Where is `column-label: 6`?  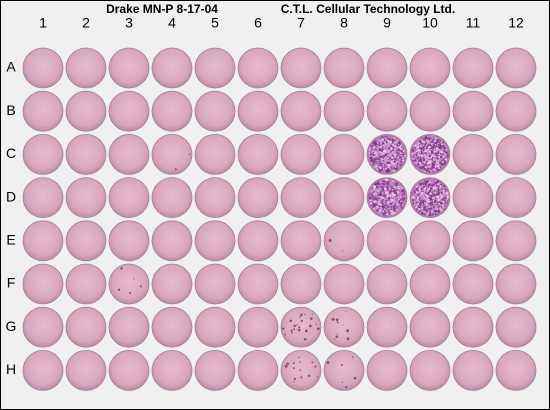
column-label: 6 is located at coordinates (258, 23).